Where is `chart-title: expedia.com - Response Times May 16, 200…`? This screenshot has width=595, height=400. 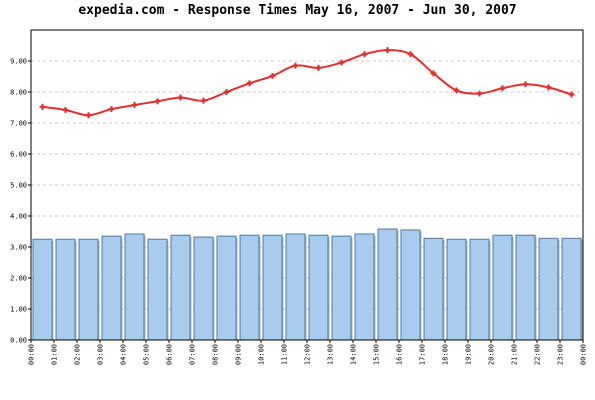
chart-title: expedia.com - Response Times May 16, 200… is located at coordinates (297, 10).